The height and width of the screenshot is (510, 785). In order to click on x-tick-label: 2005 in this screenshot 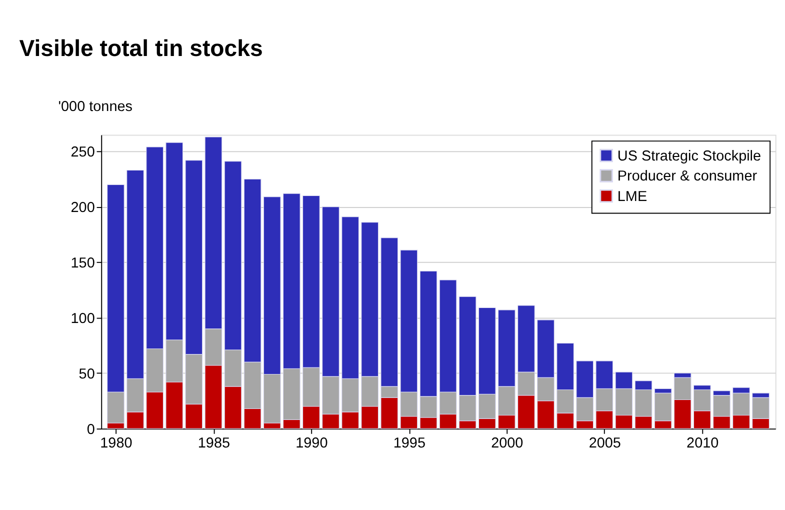, I will do `click(604, 443)`.